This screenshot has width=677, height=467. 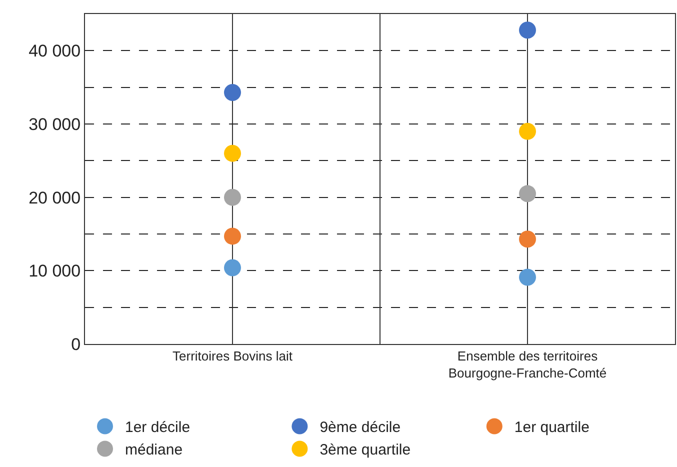 What do you see at coordinates (552, 427) in the screenshot?
I see `legend-label: 1er quartile` at bounding box center [552, 427].